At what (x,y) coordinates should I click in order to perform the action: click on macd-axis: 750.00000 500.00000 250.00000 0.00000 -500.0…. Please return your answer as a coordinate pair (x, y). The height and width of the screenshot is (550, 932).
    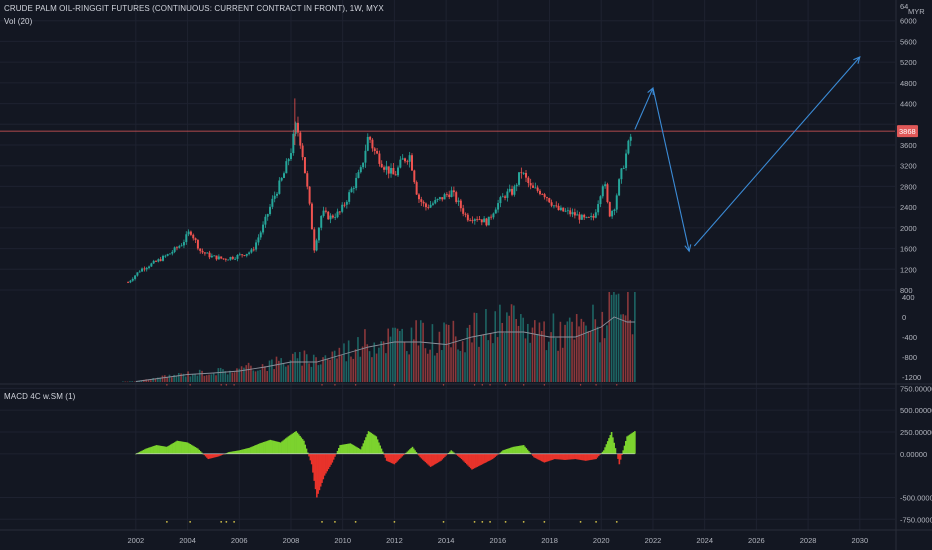
    Looking at the image, I should click on (916, 454).